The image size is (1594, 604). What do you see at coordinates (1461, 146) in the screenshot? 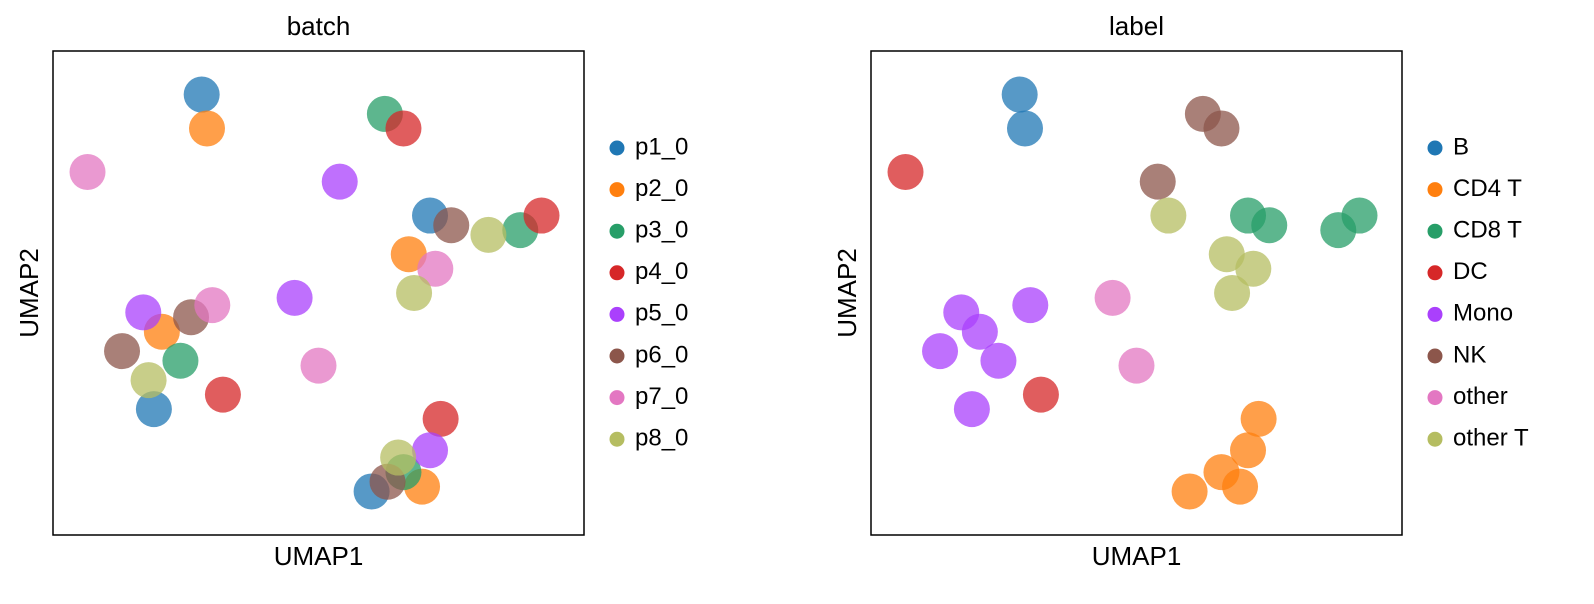
I see `legend-label: B` at bounding box center [1461, 146].